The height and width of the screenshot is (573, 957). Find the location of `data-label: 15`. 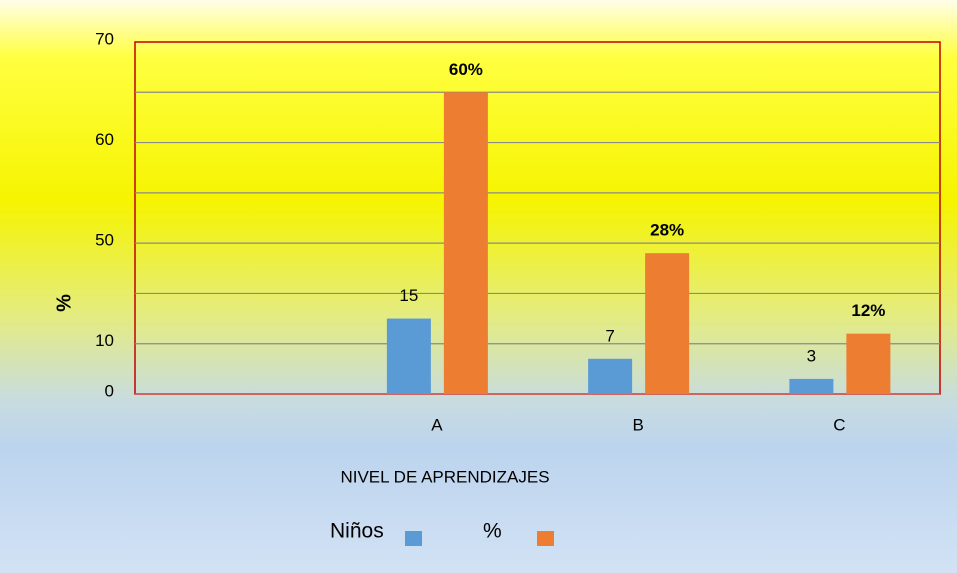

data-label: 15 is located at coordinates (408, 295).